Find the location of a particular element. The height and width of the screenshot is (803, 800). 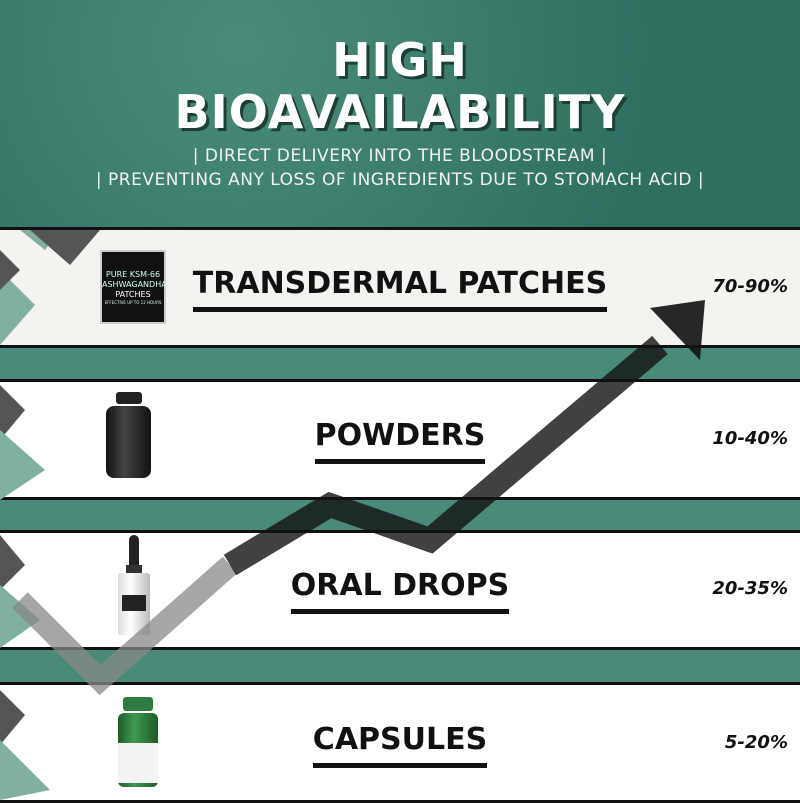

title-line-1: HIGH is located at coordinates (400, 60).